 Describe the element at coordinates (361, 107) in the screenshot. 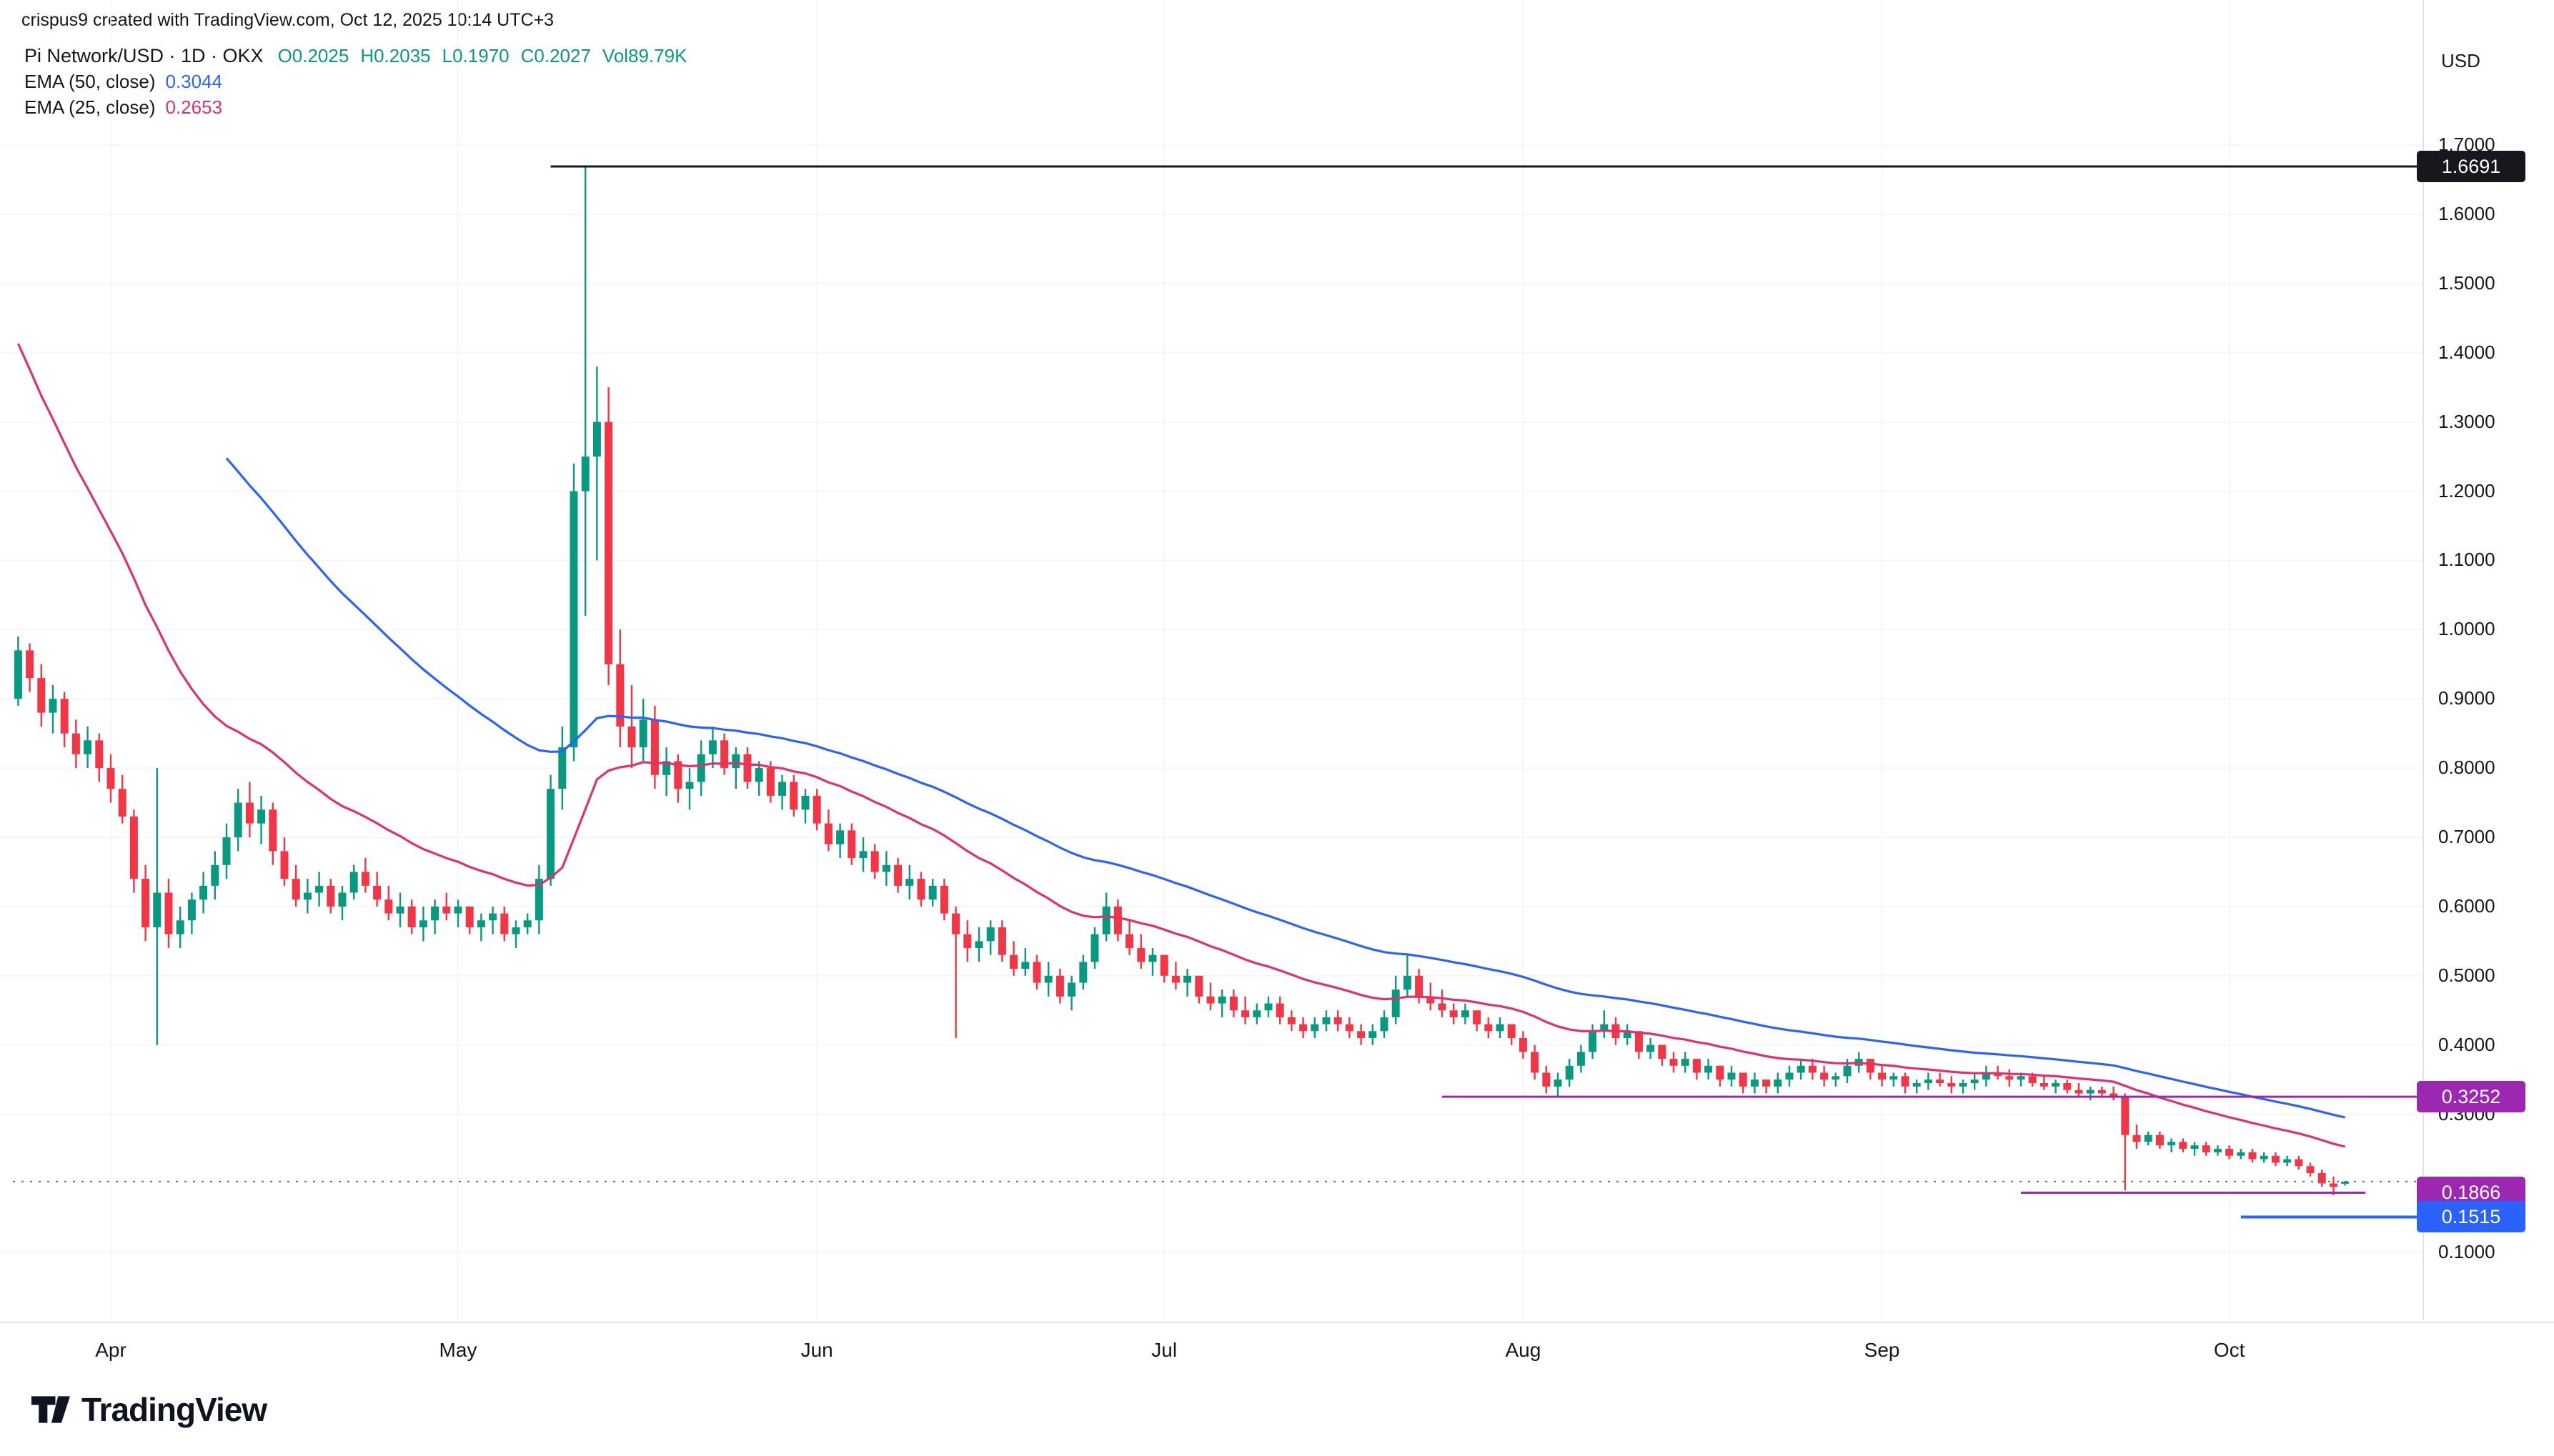

I see `ema25-row: EMA (25, close) 0.2653` at that location.